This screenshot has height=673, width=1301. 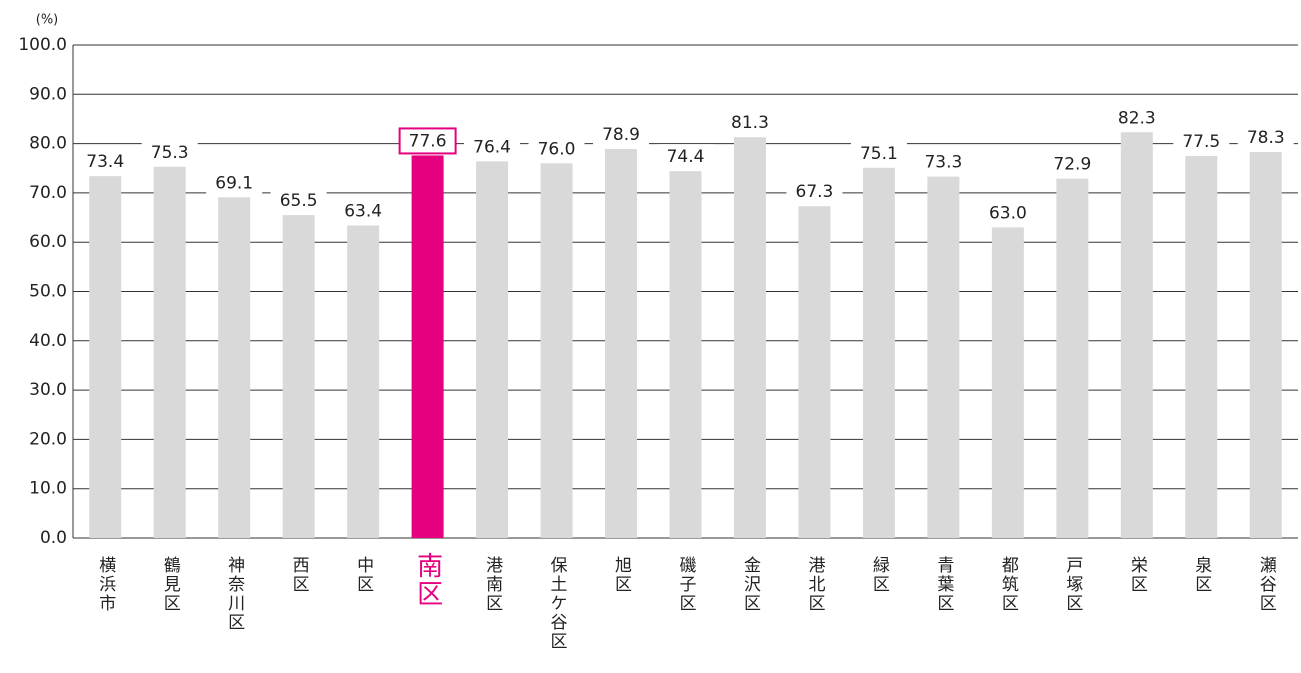 I want to click on value-label: 65.5, so click(x=299, y=201).